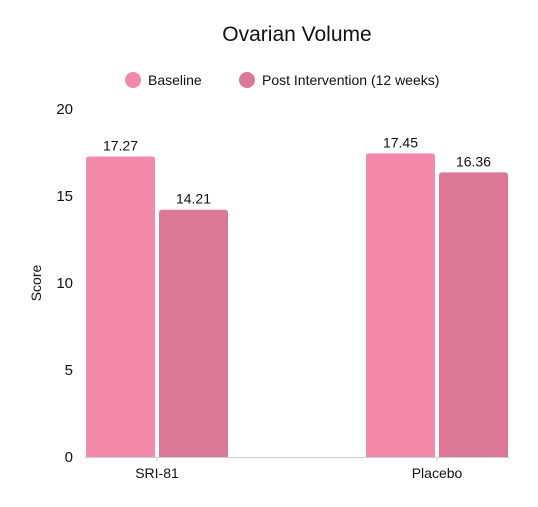  Describe the element at coordinates (133, 80) in the screenshot. I see `legend-swatch-baseline` at that location.